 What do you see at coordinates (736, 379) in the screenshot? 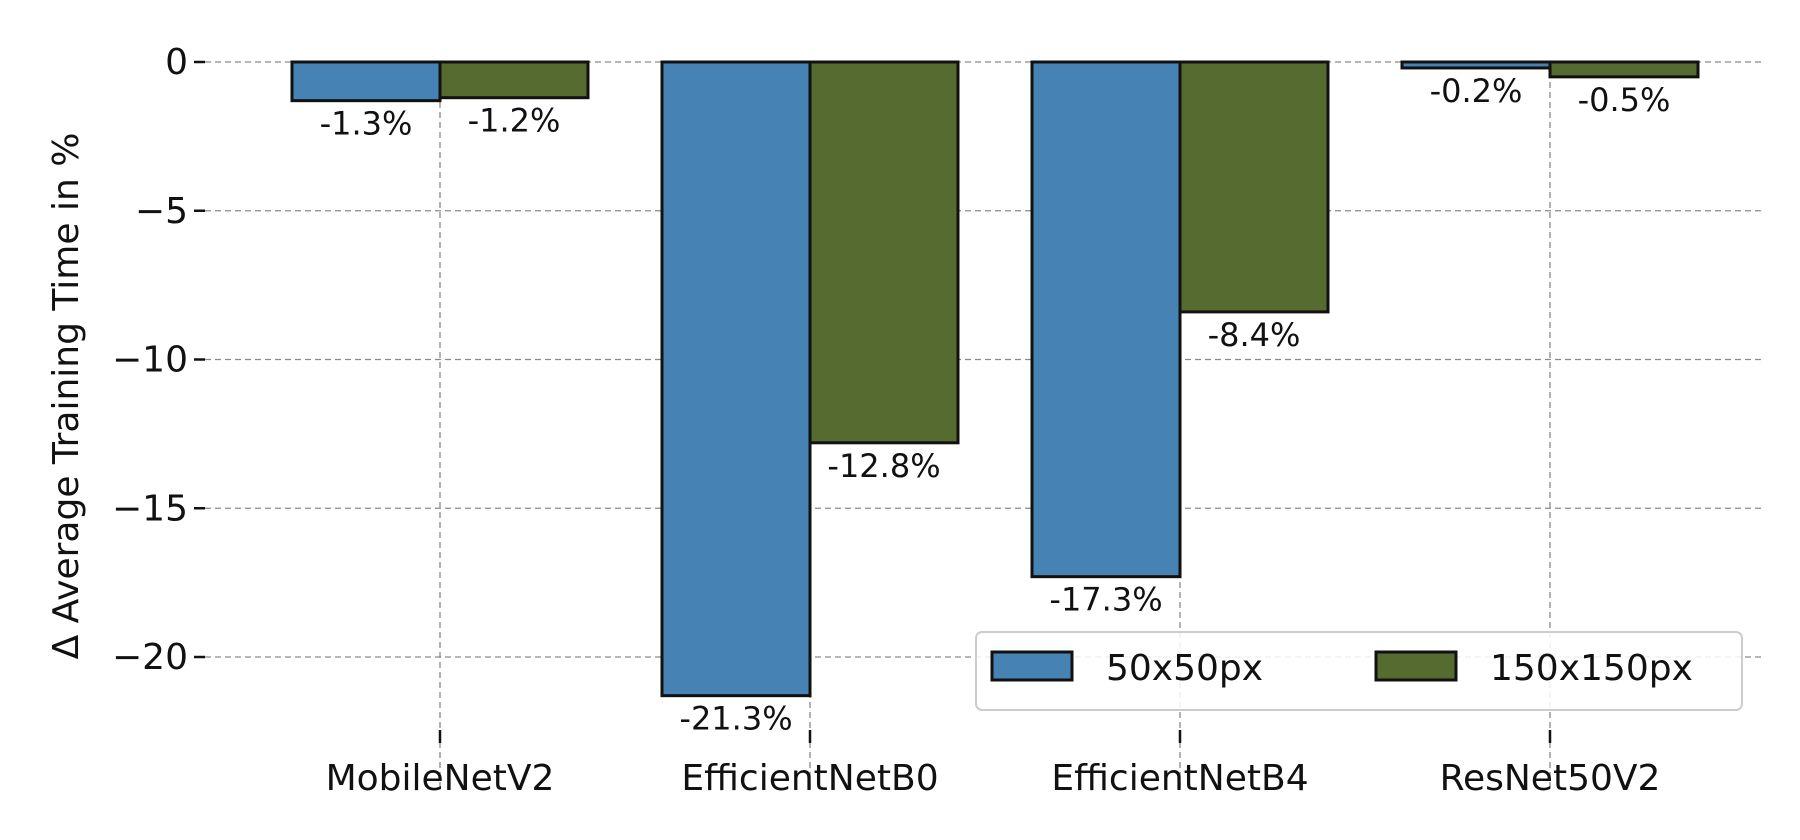
I see `bar-50x50px-EfficientNetB0` at bounding box center [736, 379].